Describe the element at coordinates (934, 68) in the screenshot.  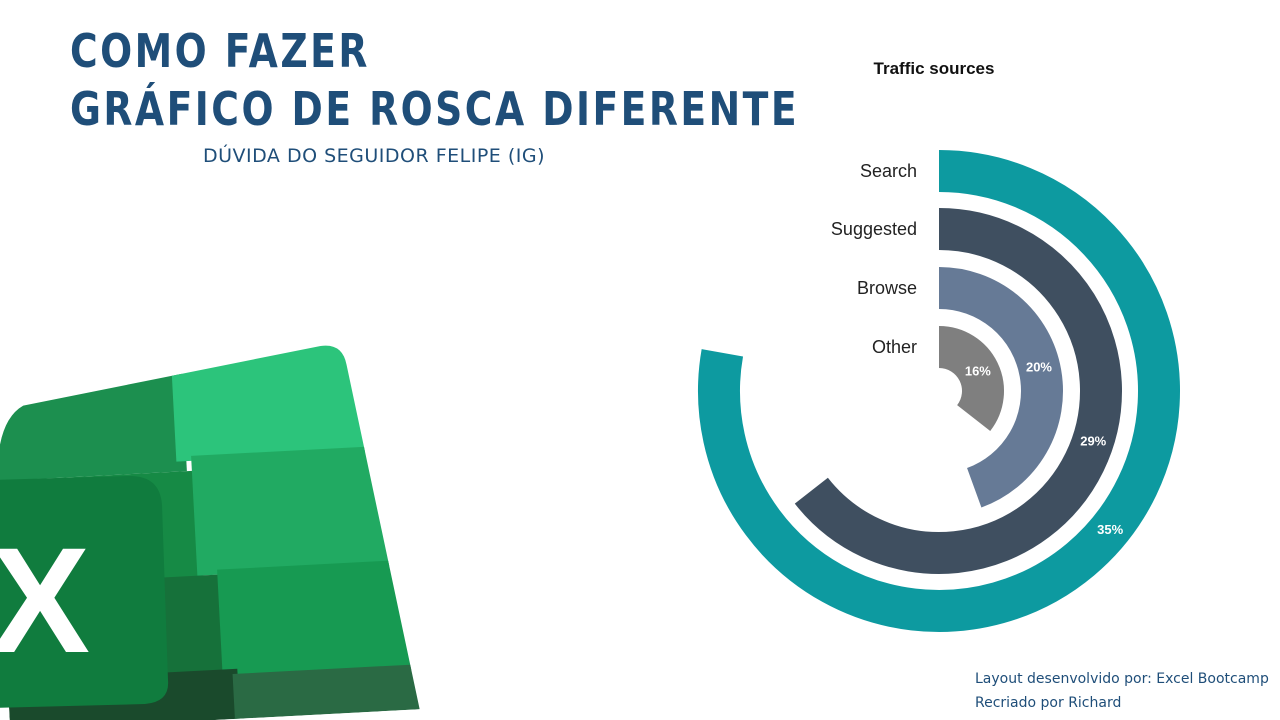
I see `chart-title: Traffic sources` at that location.